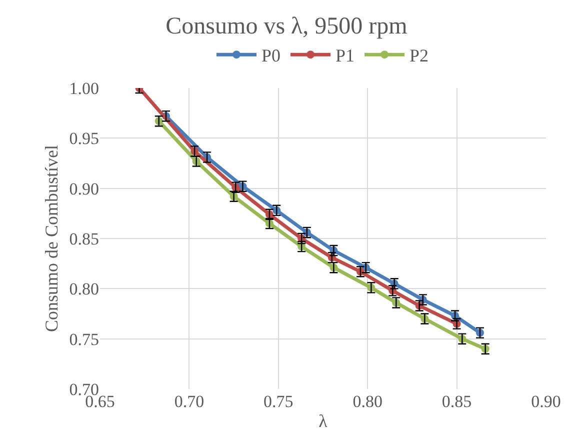 Image resolution: width=573 pixels, height=444 pixels. Describe the element at coordinates (457, 401) in the screenshot. I see `x-tick-label: 0.85` at that location.